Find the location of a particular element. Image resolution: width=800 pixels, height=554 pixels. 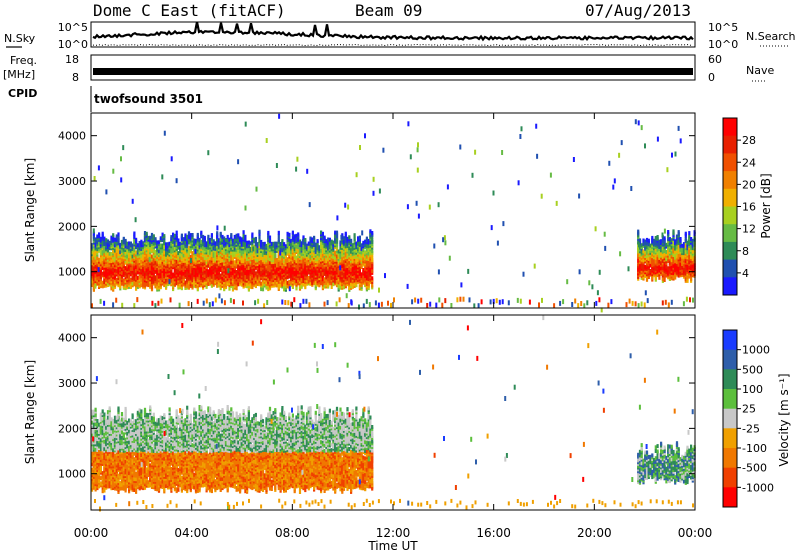

cpid-value: twofsound 3501 is located at coordinates (148, 99).